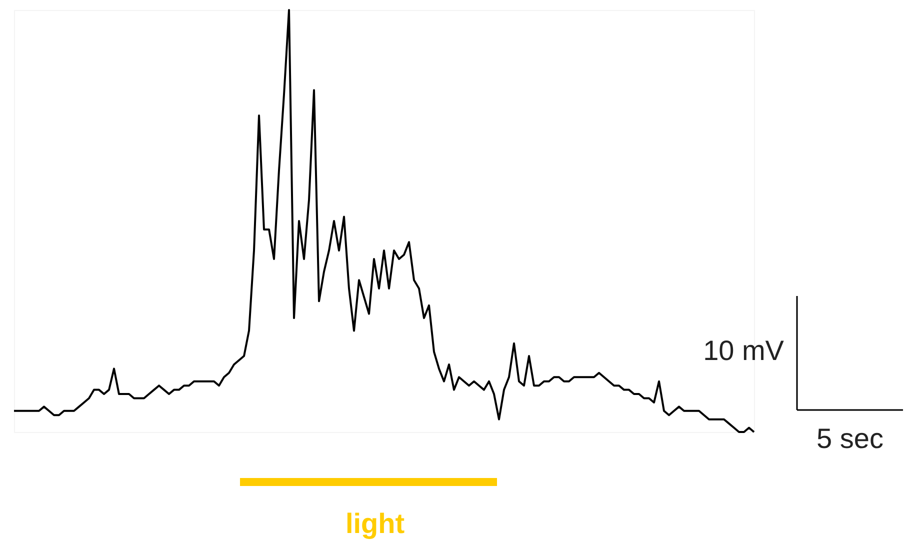  Describe the element at coordinates (743, 350) in the screenshot. I see `annotation: 10 mV` at that location.